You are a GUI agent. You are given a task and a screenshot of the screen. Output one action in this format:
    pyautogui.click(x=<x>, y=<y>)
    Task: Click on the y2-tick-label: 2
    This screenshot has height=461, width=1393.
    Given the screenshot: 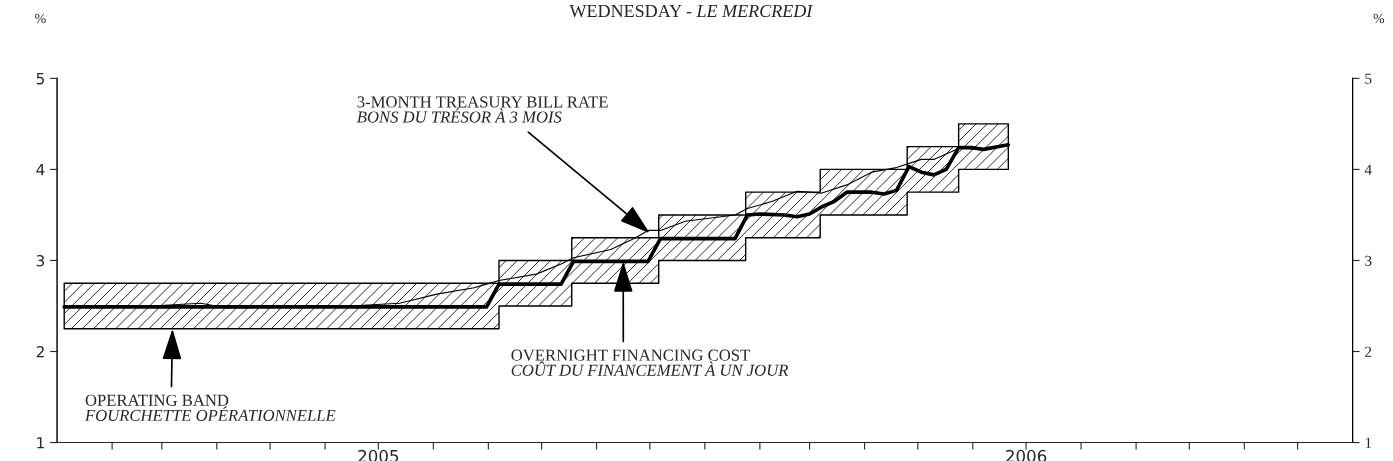 What is the action you would take?
    pyautogui.click(x=1368, y=351)
    